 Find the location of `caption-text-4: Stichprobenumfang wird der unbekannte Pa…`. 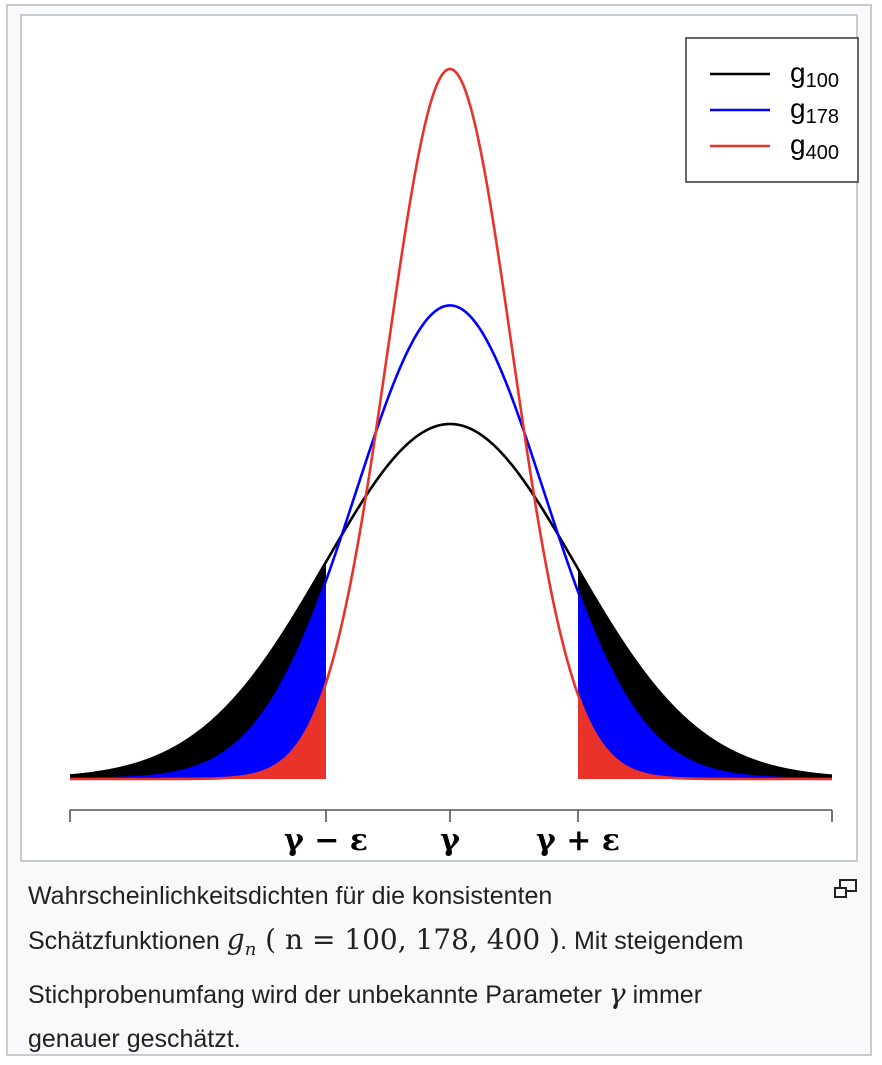

caption-text-4: Stichprobenumfang wird der unbekannte Pa… is located at coordinates (318, 995).